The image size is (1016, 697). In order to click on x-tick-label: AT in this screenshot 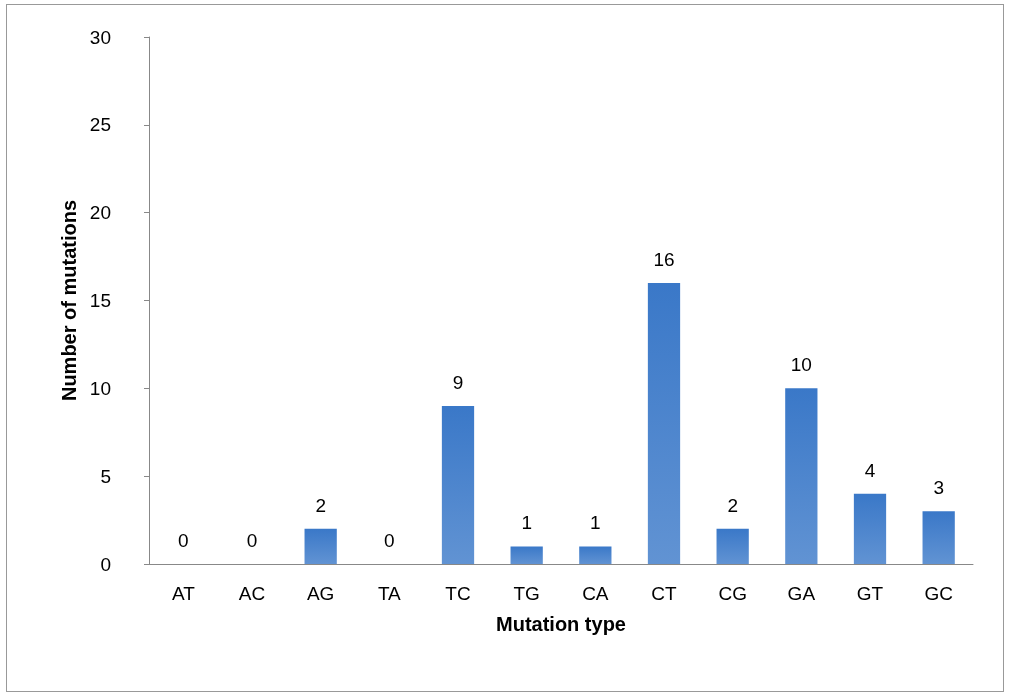, I will do `click(183, 593)`.